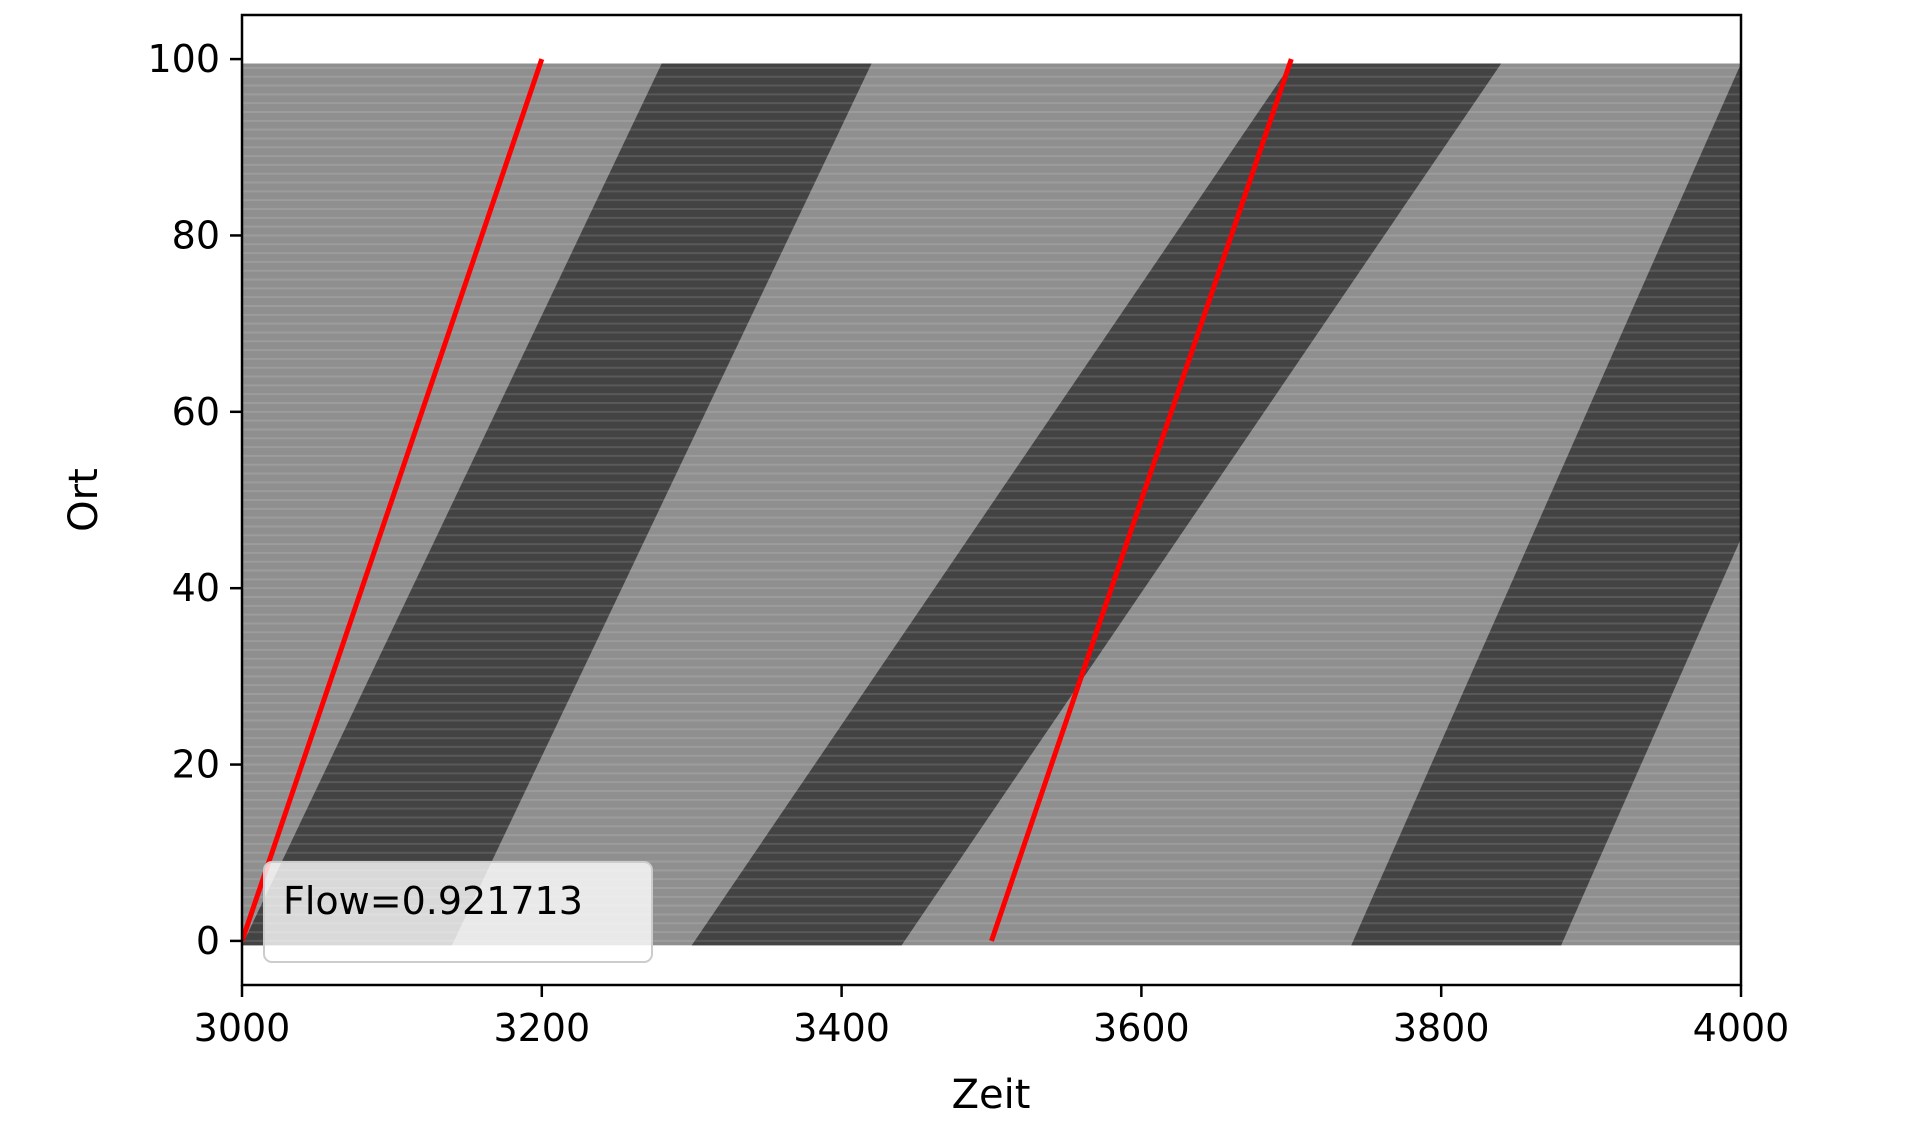  I want to click on y-tick-label: 40, so click(196, 588).